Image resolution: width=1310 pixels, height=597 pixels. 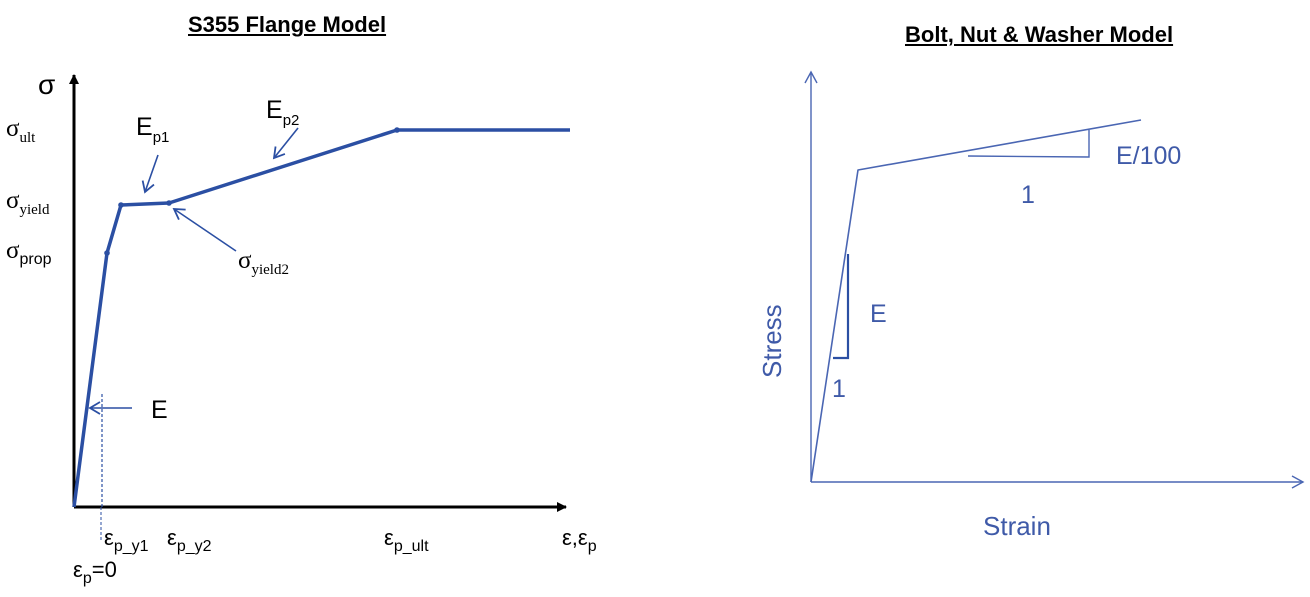 What do you see at coordinates (21, 130) in the screenshot?
I see `label-sigma-ult: σult` at bounding box center [21, 130].